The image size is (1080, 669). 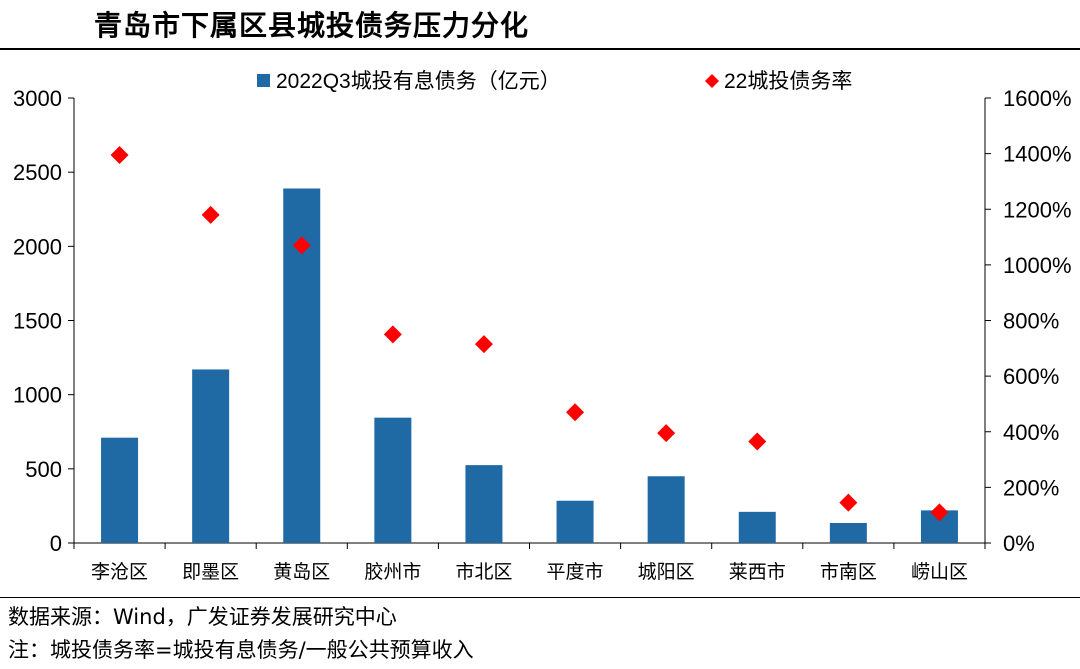 What do you see at coordinates (757, 572) in the screenshot?
I see `x-tick-label: 莱西市` at bounding box center [757, 572].